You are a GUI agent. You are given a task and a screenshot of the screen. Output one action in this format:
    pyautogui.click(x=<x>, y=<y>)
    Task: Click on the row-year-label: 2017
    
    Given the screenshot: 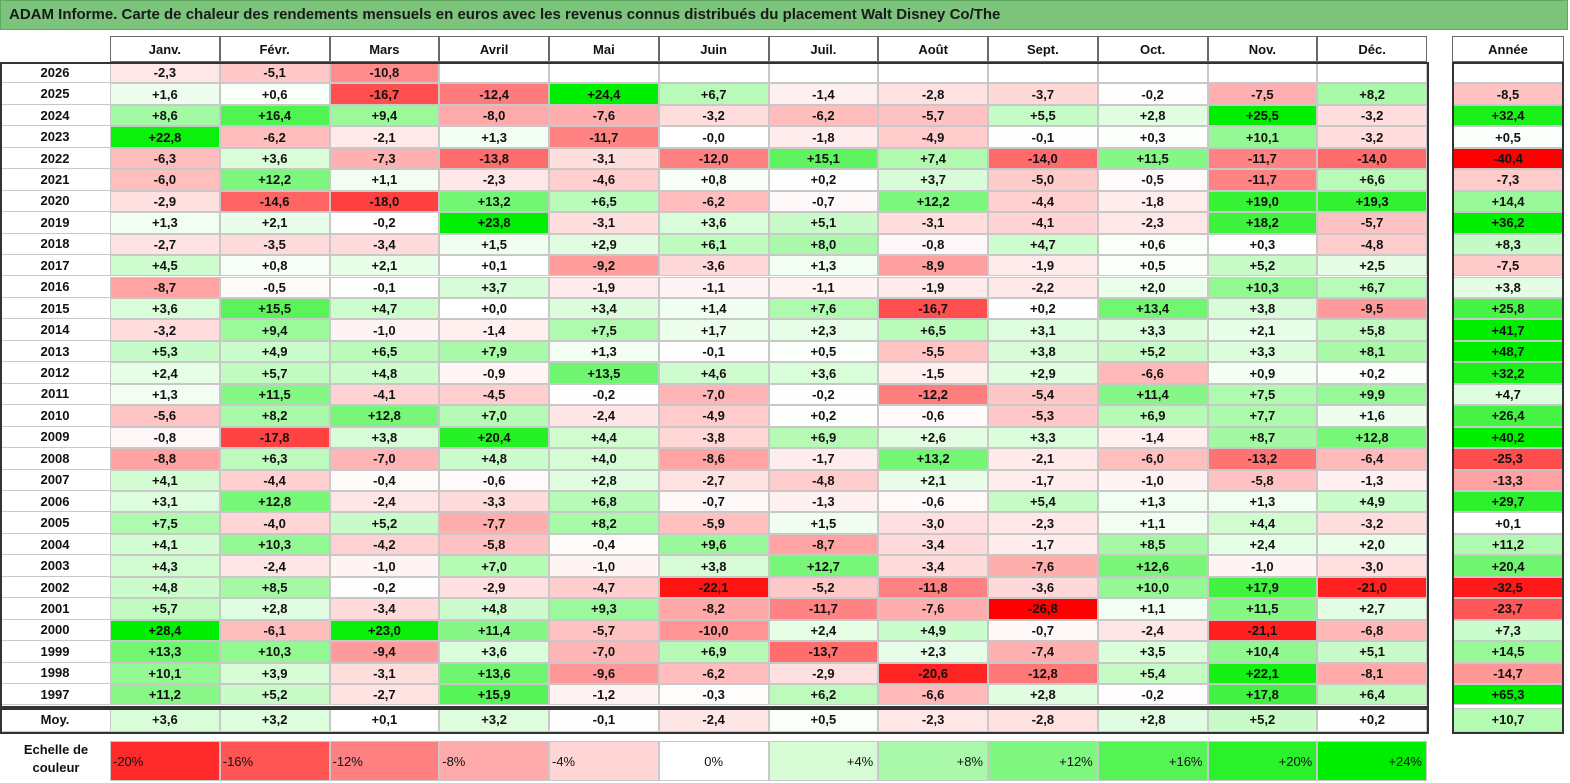 What is the action you would take?
    pyautogui.click(x=55, y=266)
    